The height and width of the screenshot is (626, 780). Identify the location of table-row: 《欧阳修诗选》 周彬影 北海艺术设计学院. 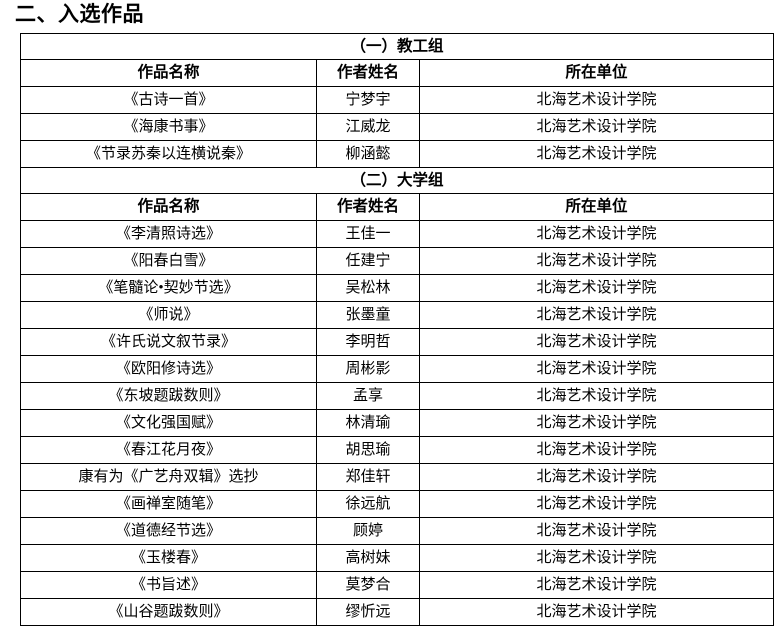
(397, 369).